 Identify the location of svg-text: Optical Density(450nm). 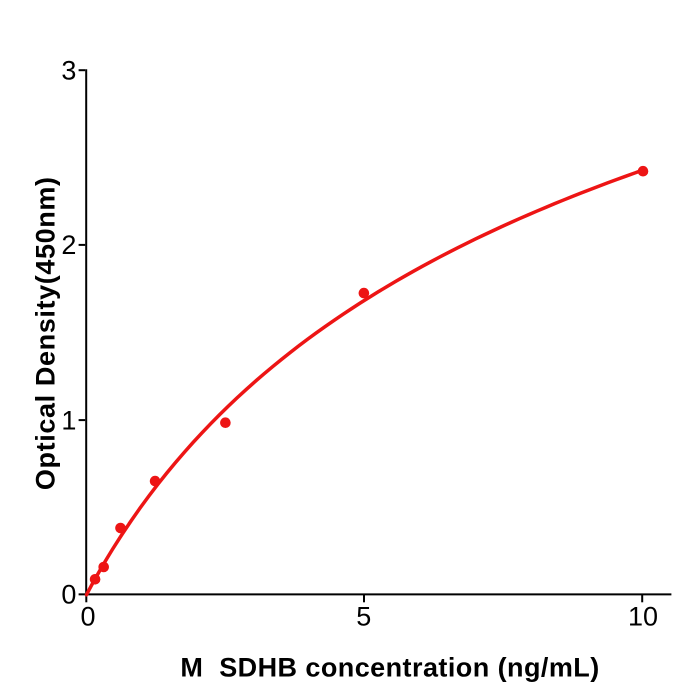
(45, 333).